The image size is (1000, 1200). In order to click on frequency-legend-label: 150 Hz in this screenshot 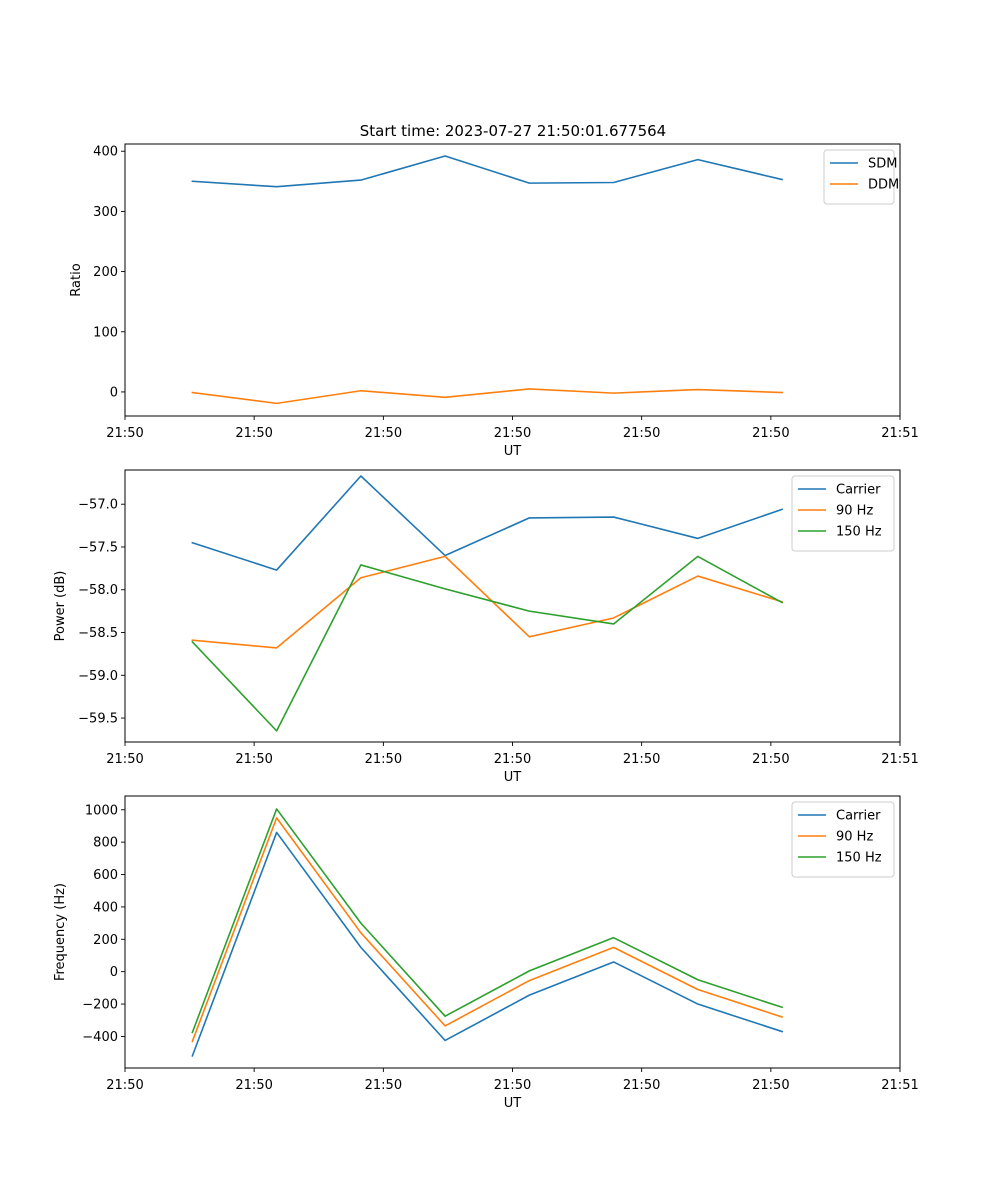, I will do `click(859, 858)`.